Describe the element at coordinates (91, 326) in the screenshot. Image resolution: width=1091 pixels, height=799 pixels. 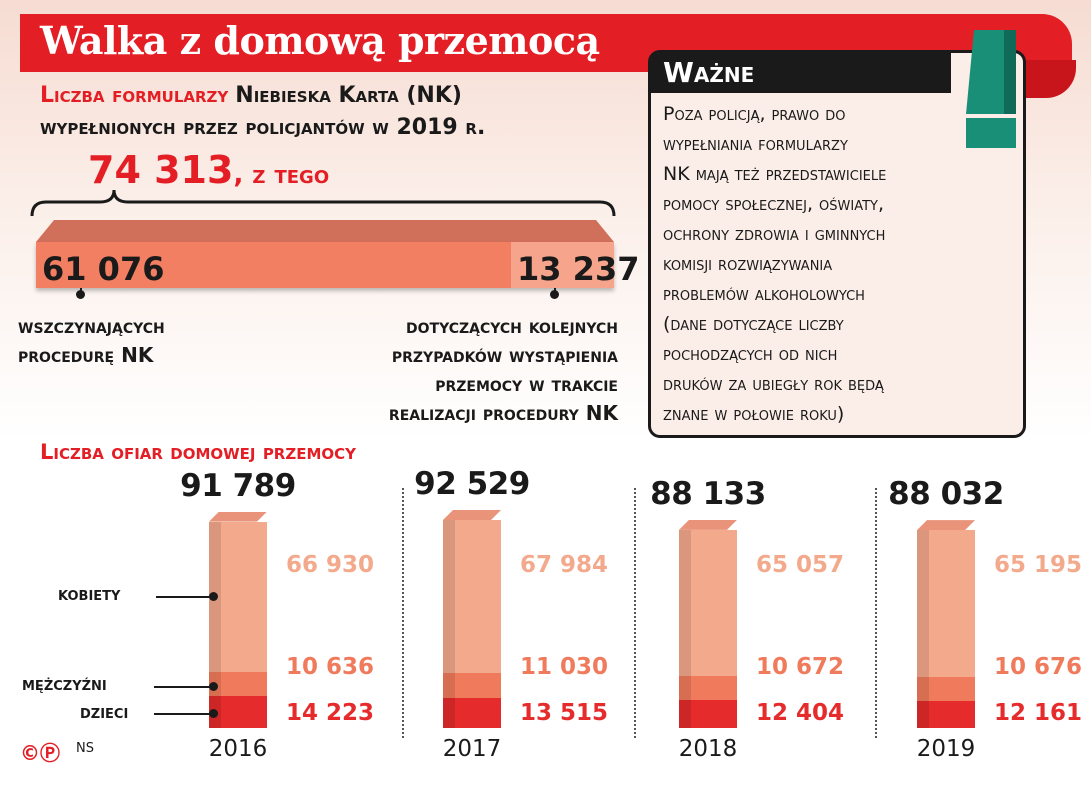
I see `desc-1-line: wszczynających` at that location.